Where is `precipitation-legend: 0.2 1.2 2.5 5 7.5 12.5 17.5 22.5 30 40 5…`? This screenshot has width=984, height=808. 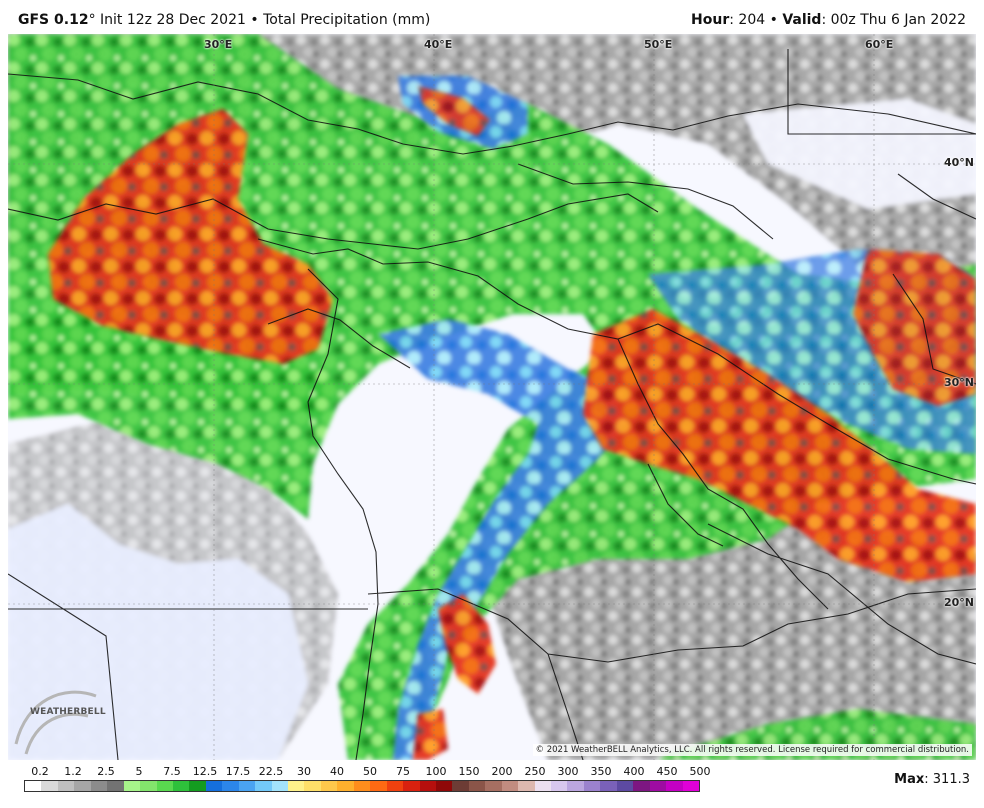 precipitation-legend: 0.2 1.2 2.5 5 7.5 12.5 17.5 22.5 30 40 5… is located at coordinates (492, 784).